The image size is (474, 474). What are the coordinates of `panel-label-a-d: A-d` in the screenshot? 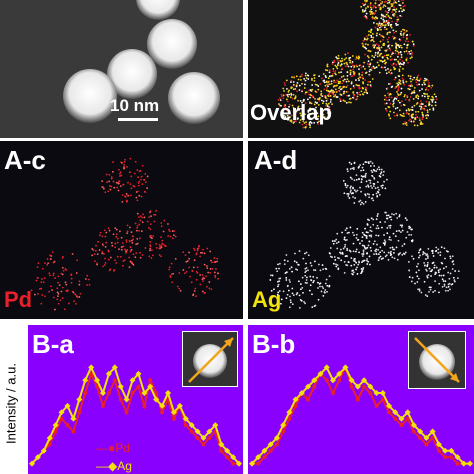 It's located at (276, 160).